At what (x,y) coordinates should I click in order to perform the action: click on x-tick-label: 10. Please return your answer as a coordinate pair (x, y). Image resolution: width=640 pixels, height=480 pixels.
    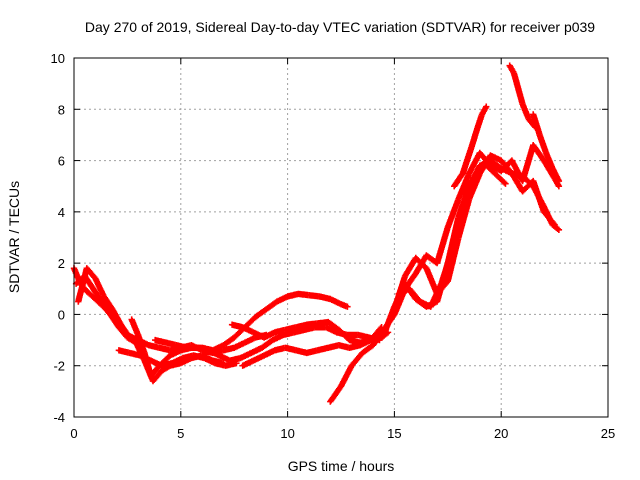
    Looking at the image, I should click on (287, 433).